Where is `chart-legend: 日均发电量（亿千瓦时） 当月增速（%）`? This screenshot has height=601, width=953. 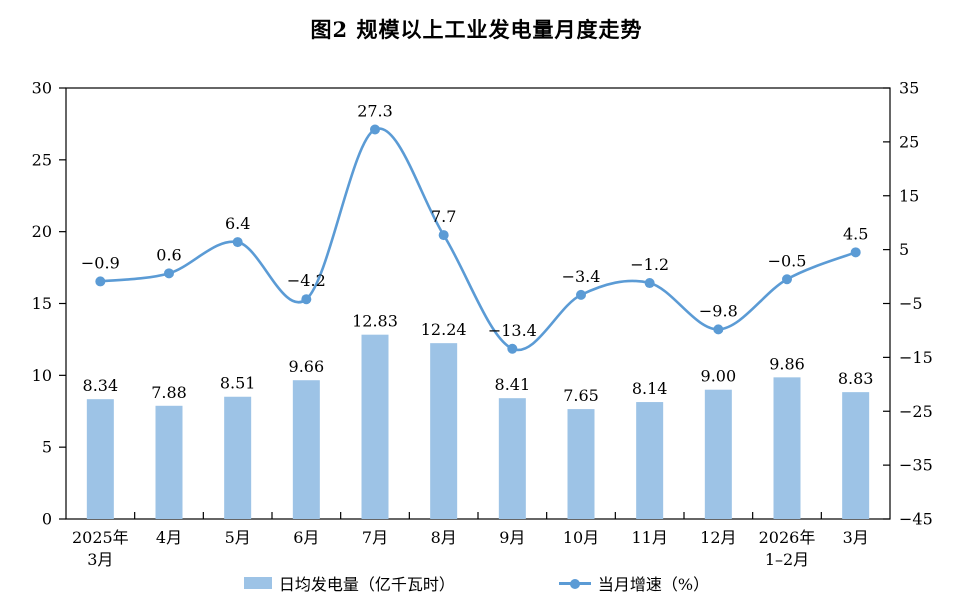
chart-legend: 日均发电量（亿千瓦时） 当月增速（%） is located at coordinates (476, 583).